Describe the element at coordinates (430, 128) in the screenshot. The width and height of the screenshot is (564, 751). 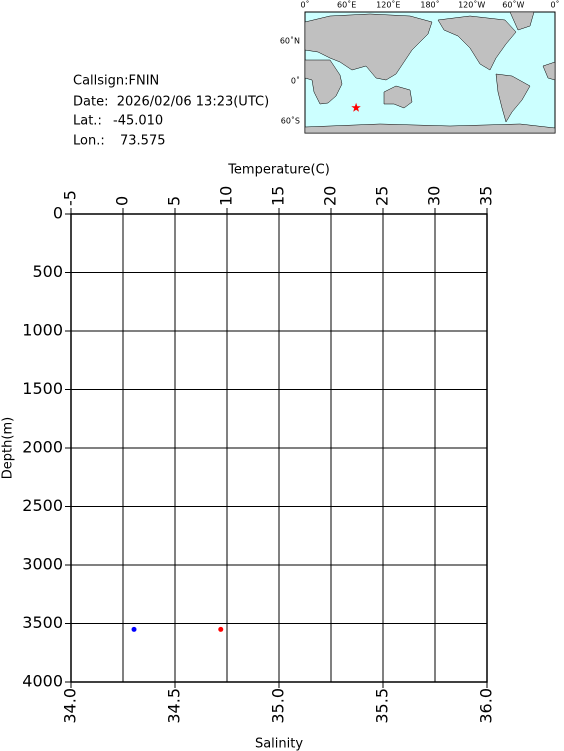
I see `antarctica` at that location.